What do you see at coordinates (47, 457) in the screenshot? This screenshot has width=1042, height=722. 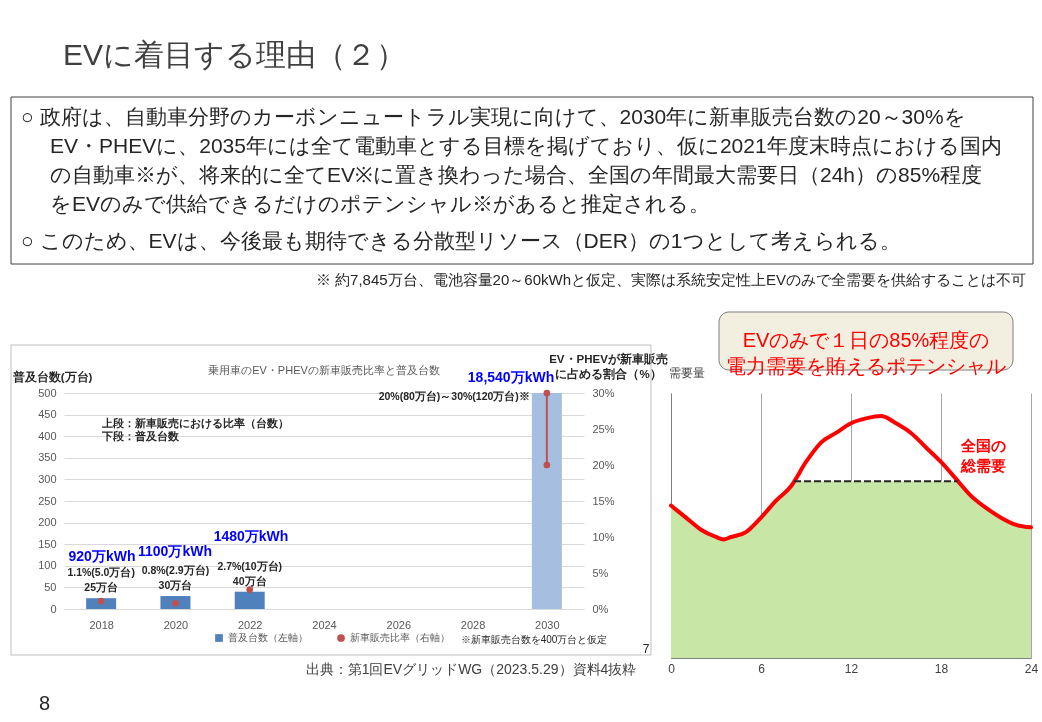 I see `y-tick-label: 350` at bounding box center [47, 457].